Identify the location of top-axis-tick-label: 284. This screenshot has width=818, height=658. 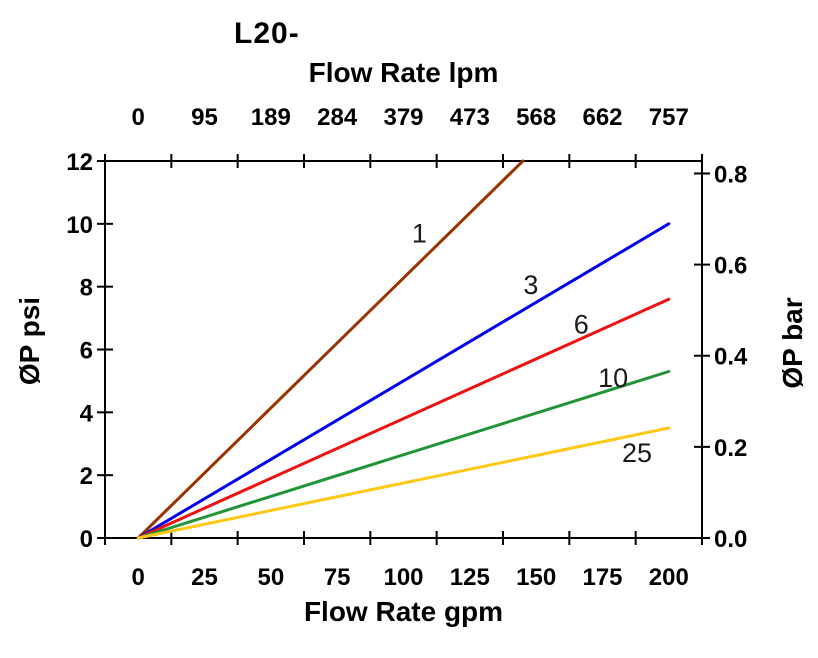
(337, 117).